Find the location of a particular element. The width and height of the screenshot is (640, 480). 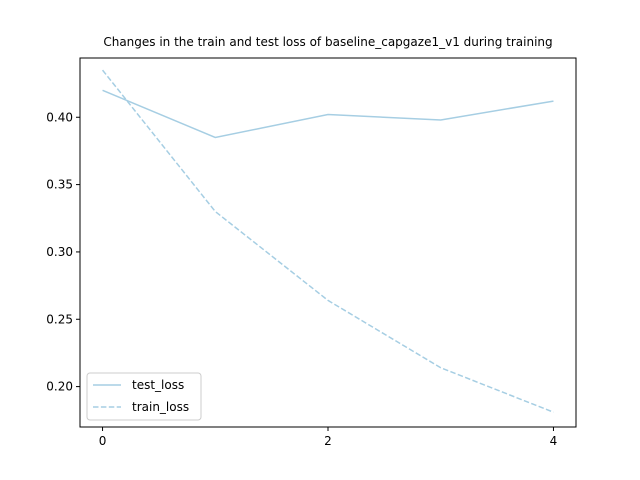

y-tick-label: 0.40 is located at coordinates (59, 117).